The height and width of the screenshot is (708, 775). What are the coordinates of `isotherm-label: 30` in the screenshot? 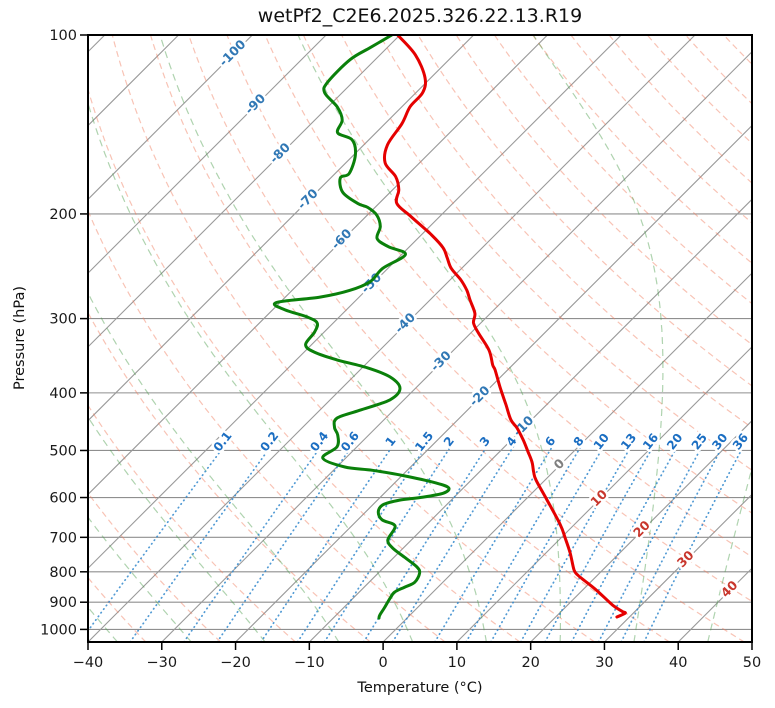 It's located at (685, 558).